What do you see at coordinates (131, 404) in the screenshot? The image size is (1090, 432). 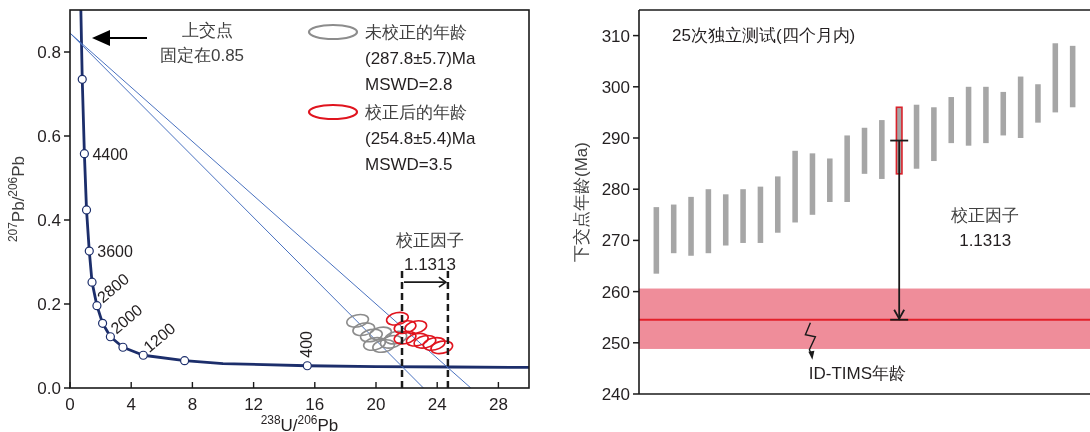 I see `x-tick-label: 4` at bounding box center [131, 404].